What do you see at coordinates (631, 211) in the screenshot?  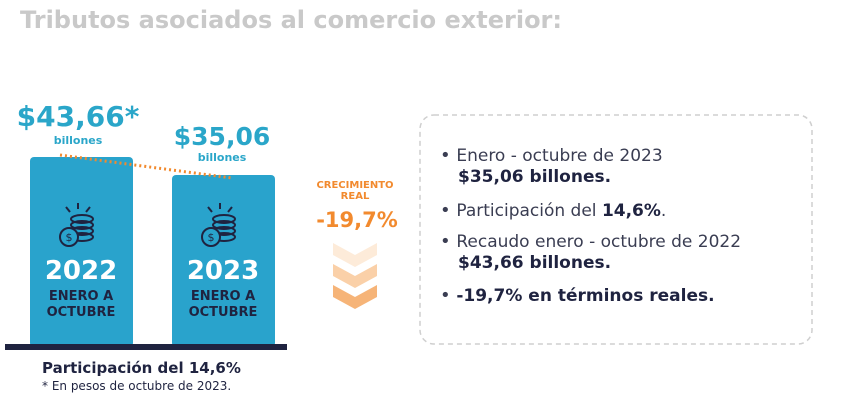 I see `bullet-bold: 14,6%` at bounding box center [631, 211].